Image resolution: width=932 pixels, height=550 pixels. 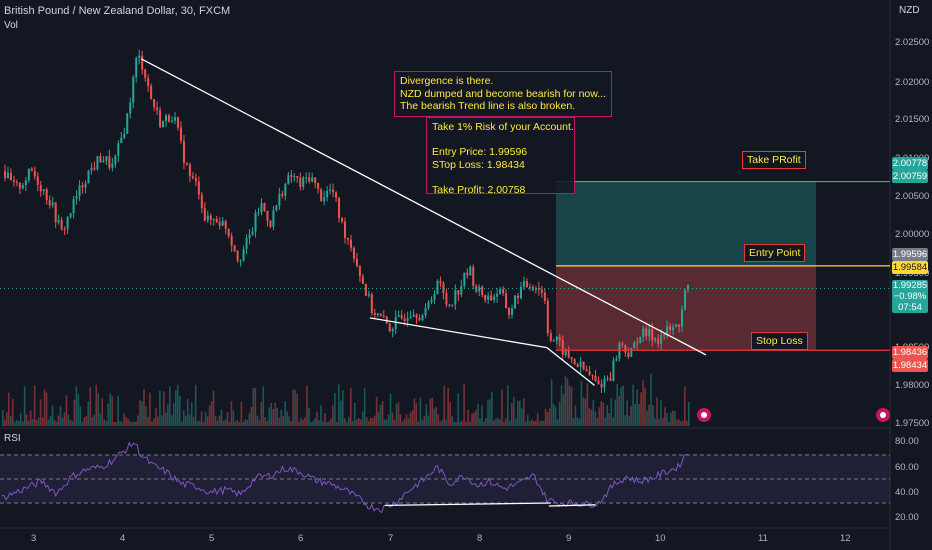 What do you see at coordinates (910, 176) in the screenshot?
I see `price-tag-take-profit-2: 2.00759` at bounding box center [910, 176].